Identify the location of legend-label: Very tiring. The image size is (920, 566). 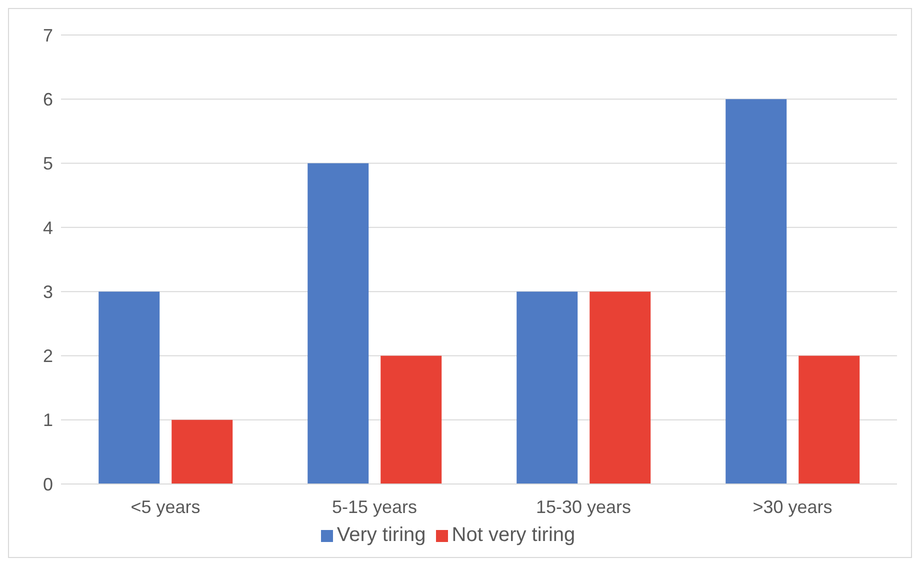
(381, 535).